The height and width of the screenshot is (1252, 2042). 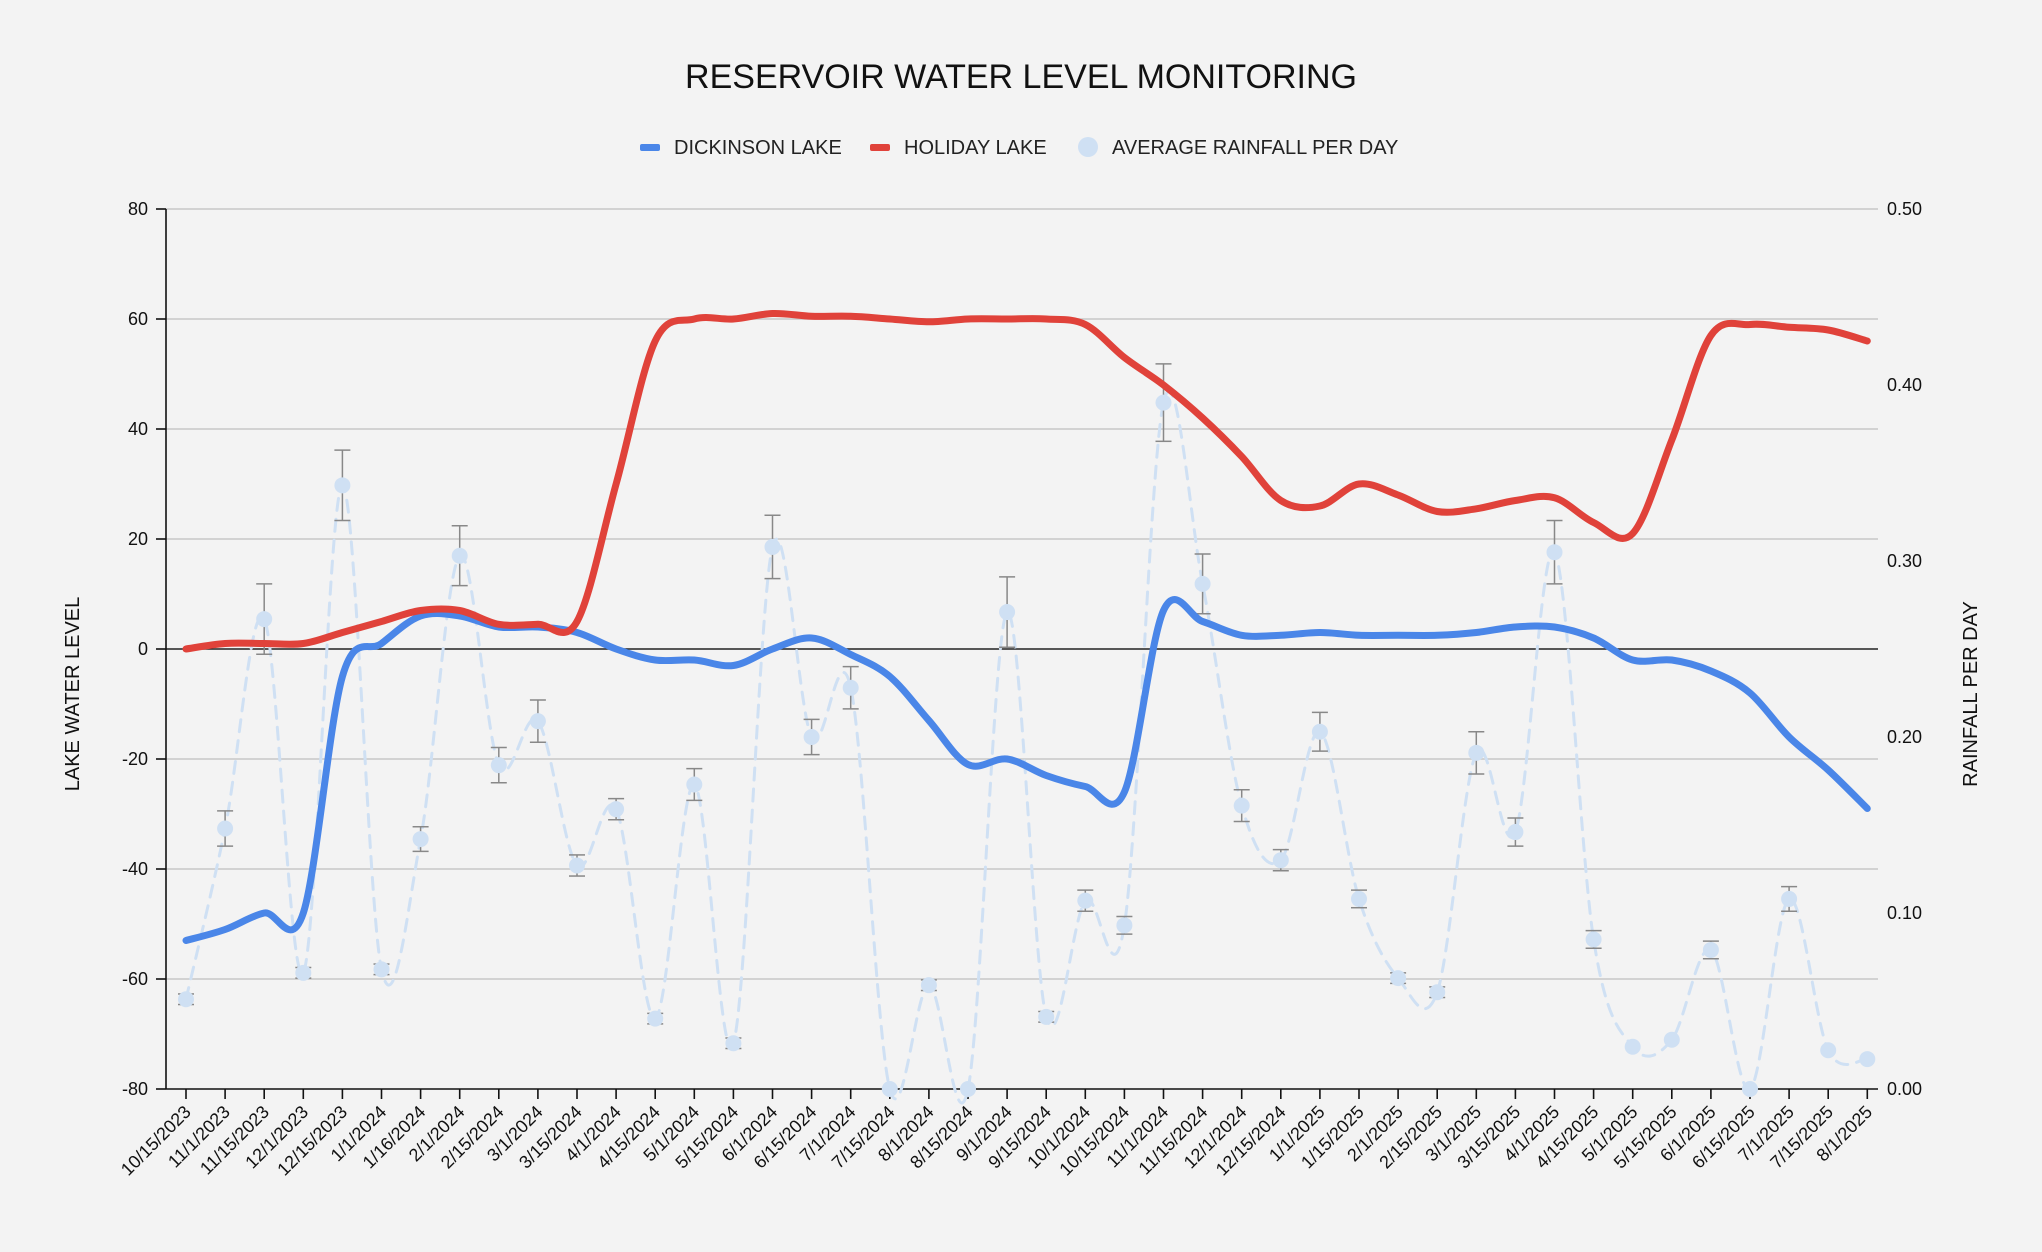 What do you see at coordinates (135, 979) in the screenshot?
I see `y-left-tick-label: -60` at bounding box center [135, 979].